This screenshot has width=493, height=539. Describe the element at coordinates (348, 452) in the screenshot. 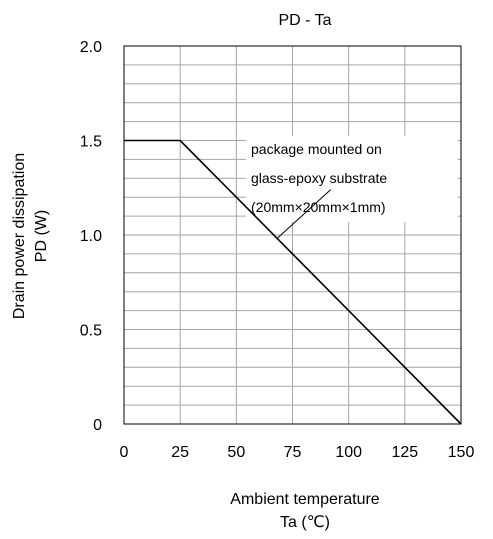

I see `x-tick-label: 100` at that location.